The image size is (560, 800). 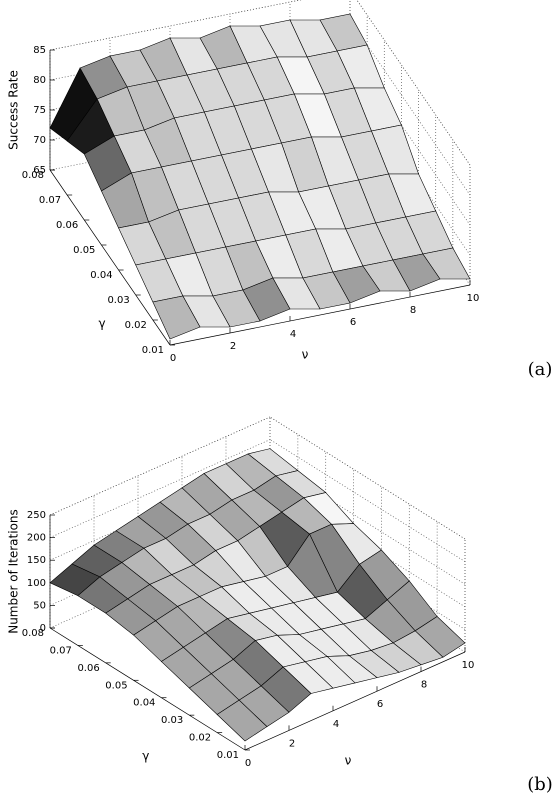 I want to click on grid-line, so click(x=160, y=488).